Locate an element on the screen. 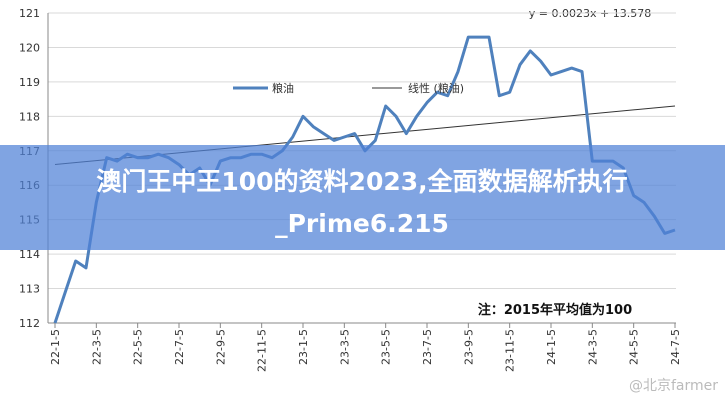 This screenshot has height=400, width=725. y-tick-label: 118 is located at coordinates (29, 116).